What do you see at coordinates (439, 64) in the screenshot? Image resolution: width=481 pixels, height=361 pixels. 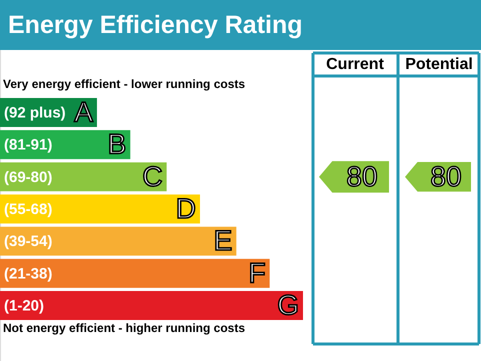 I see `text: Potential` at bounding box center [439, 64].